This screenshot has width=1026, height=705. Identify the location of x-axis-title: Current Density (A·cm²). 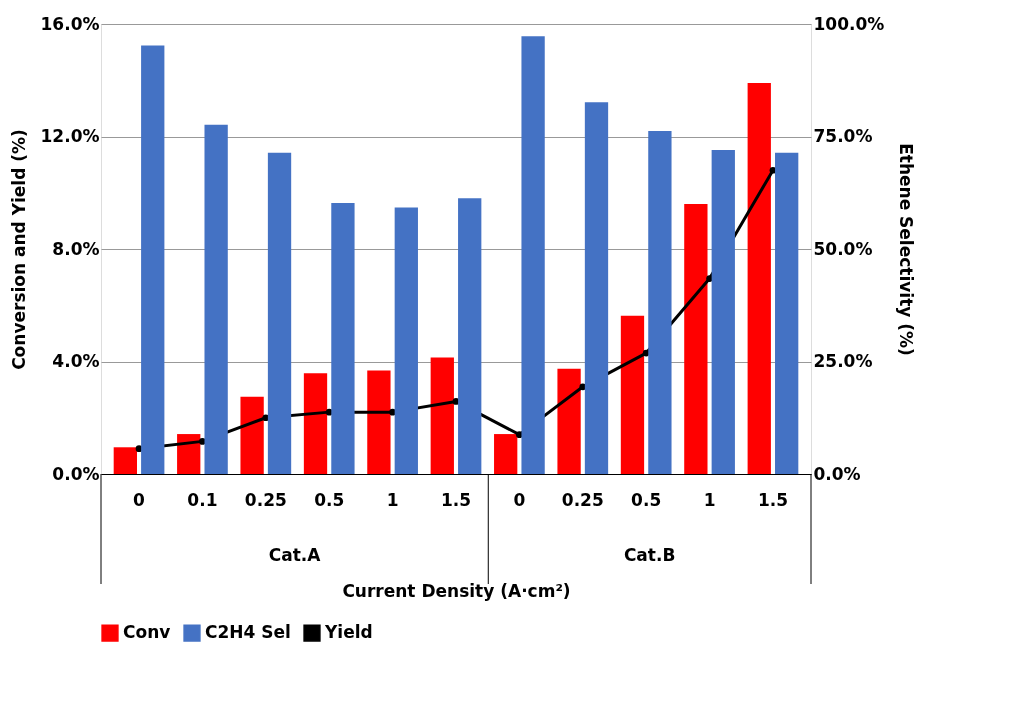
(456, 590).